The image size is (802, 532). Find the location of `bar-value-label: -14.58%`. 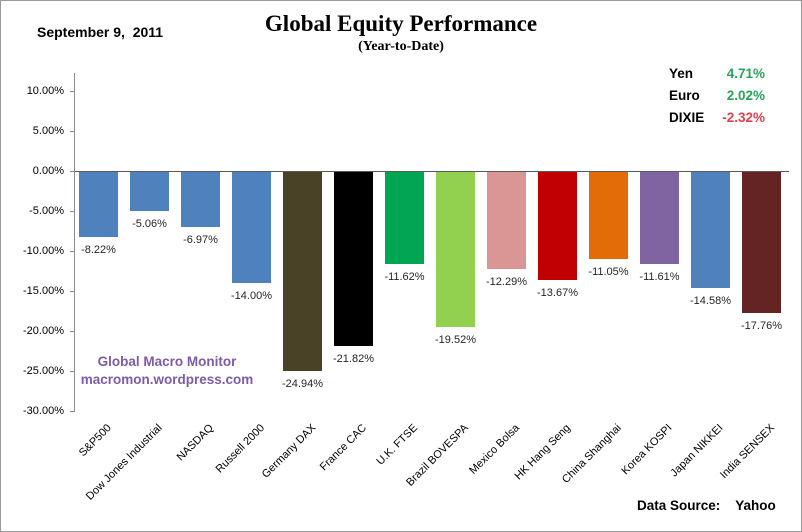

bar-value-label: -14.58% is located at coordinates (710, 301).